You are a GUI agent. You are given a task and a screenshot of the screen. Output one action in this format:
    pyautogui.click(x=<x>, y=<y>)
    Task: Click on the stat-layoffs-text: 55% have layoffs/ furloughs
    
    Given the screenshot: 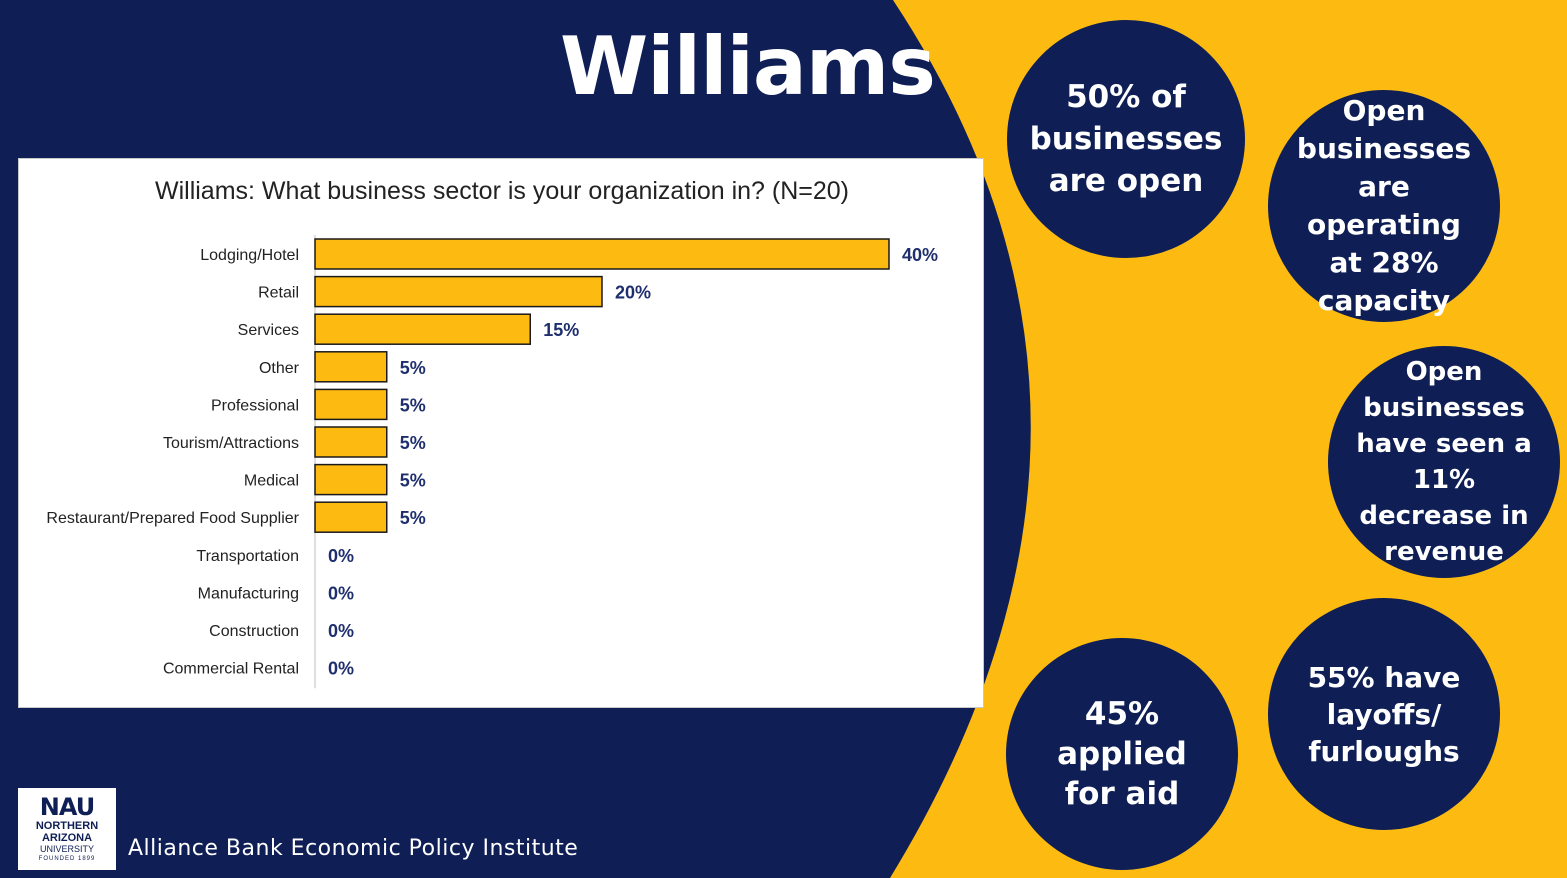 What is the action you would take?
    pyautogui.click(x=1384, y=714)
    